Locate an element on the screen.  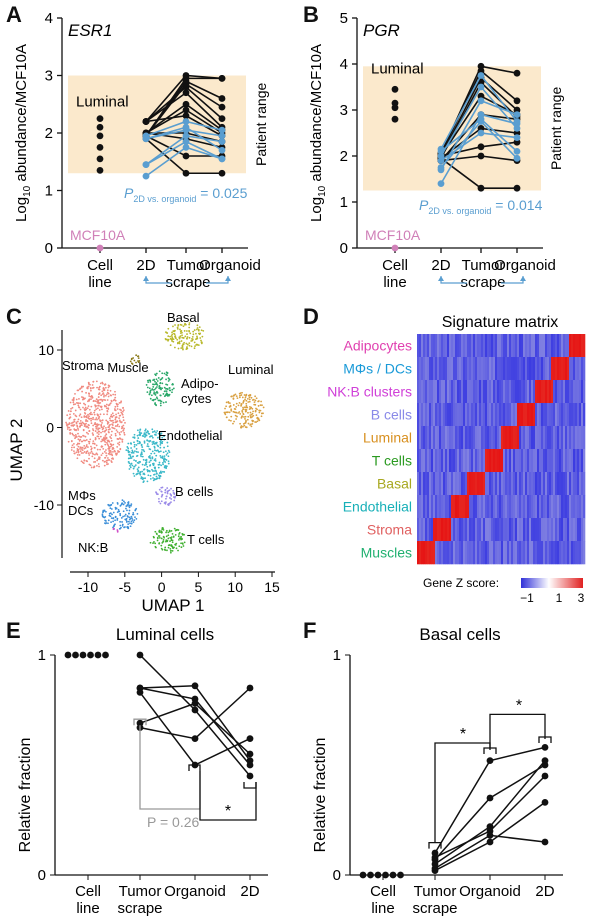
p-value-label: P = 0.26 is located at coordinates (173, 822).